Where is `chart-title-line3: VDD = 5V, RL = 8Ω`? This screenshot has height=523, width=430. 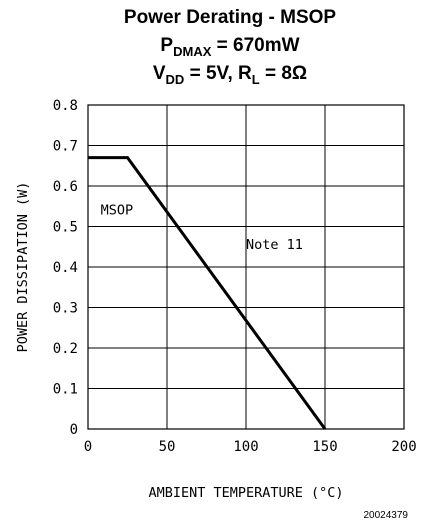 chart-title-line3: VDD = 5V, RL = 8Ω is located at coordinates (230, 75).